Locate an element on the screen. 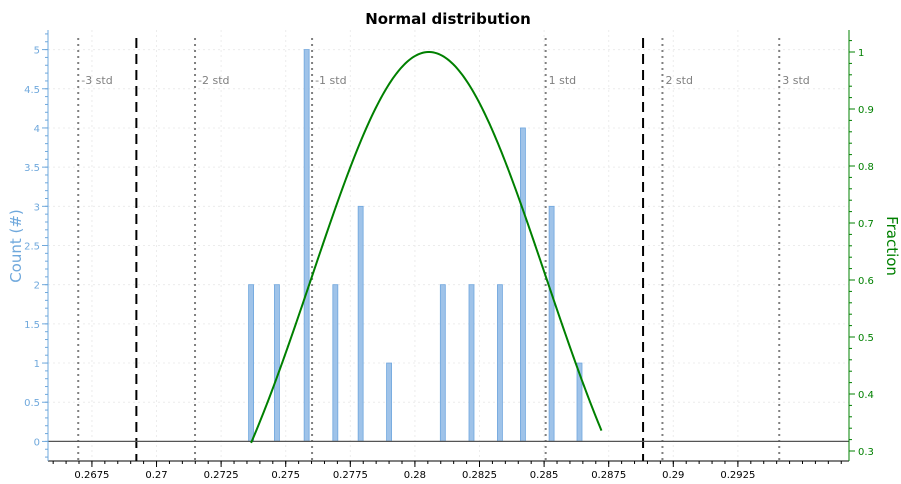 The image size is (901, 484). y2-tick-label: 0.6 is located at coordinates (866, 281).